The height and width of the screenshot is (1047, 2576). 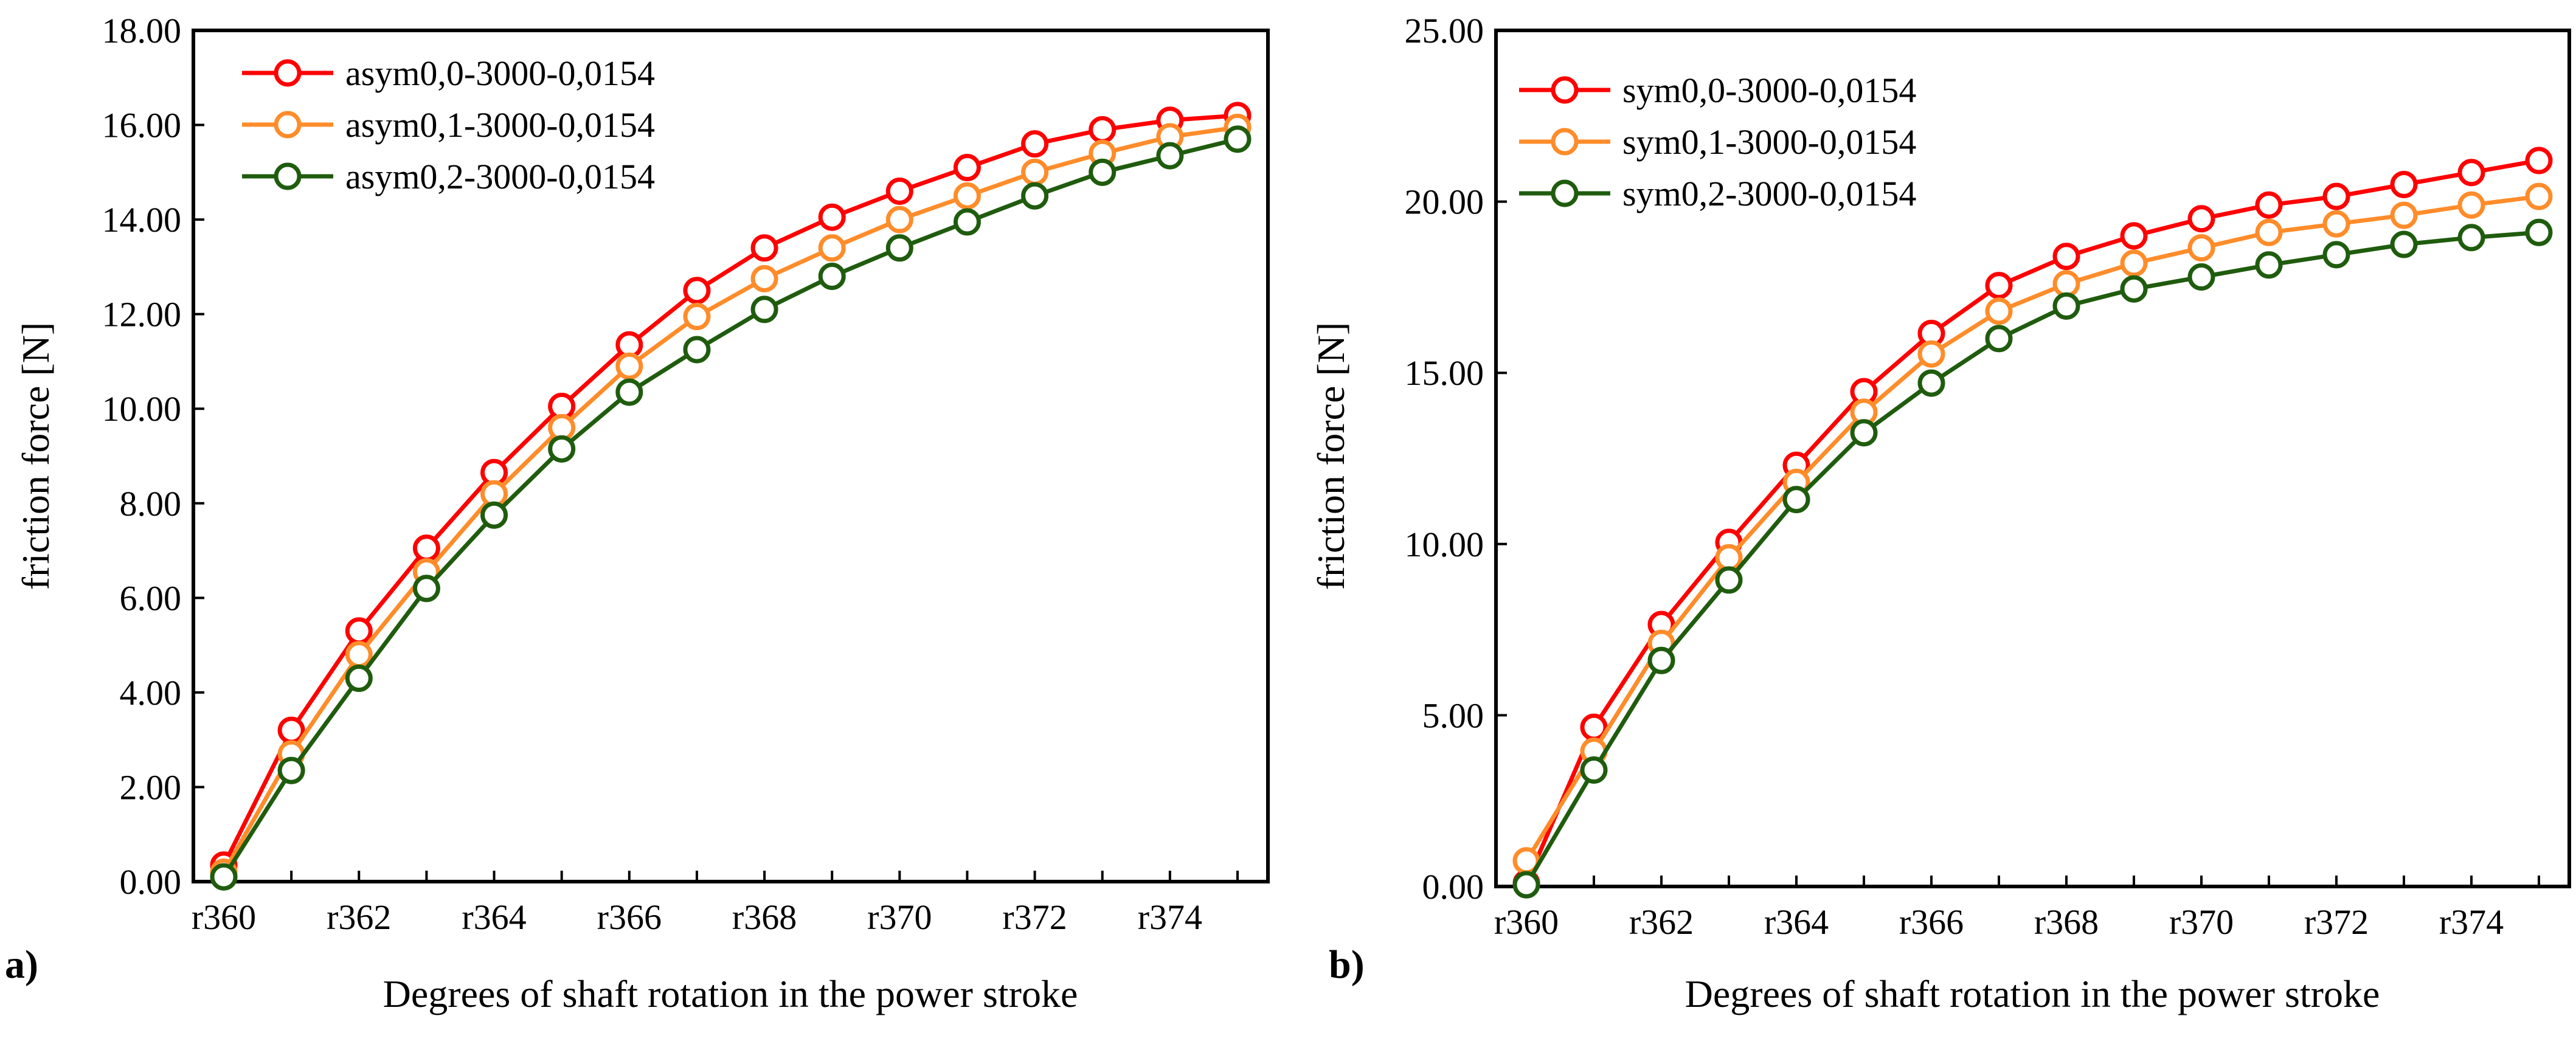 What do you see at coordinates (500, 176) in the screenshot?
I see `legend-label-a: asym0,2-3000-0,0154` at bounding box center [500, 176].